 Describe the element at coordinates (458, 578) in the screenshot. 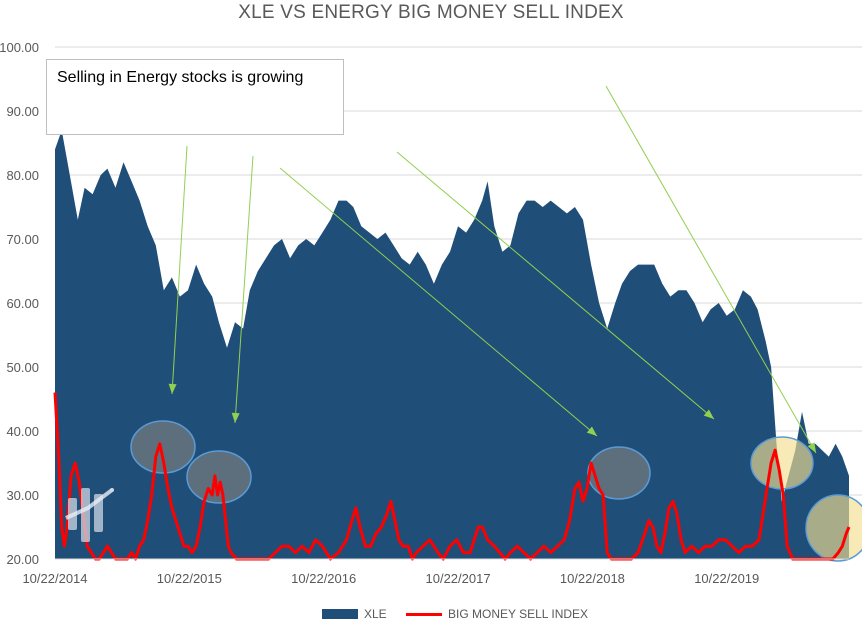

I see `x-tick-label: 10/22/2017` at that location.